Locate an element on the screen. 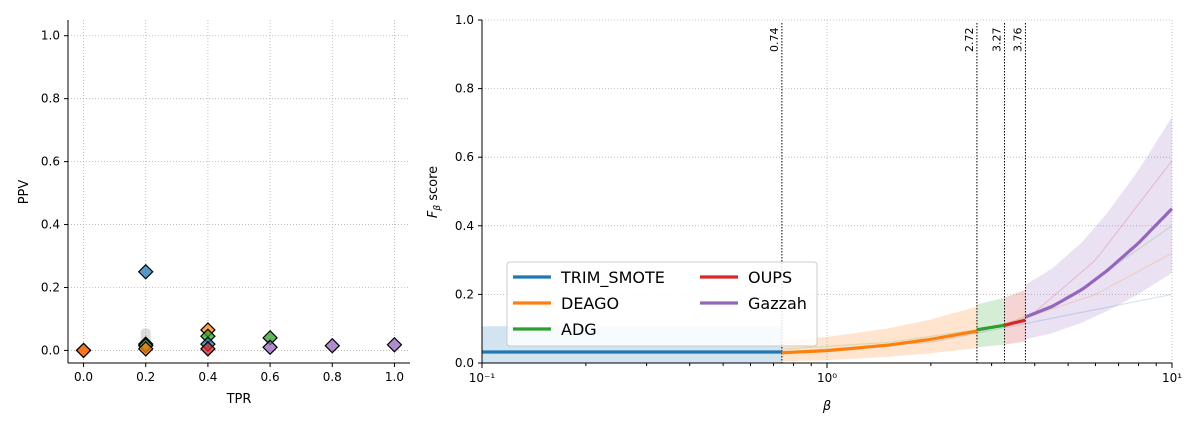 The image size is (1200, 430). left-y-tick-label: 0.4 is located at coordinates (50, 225).